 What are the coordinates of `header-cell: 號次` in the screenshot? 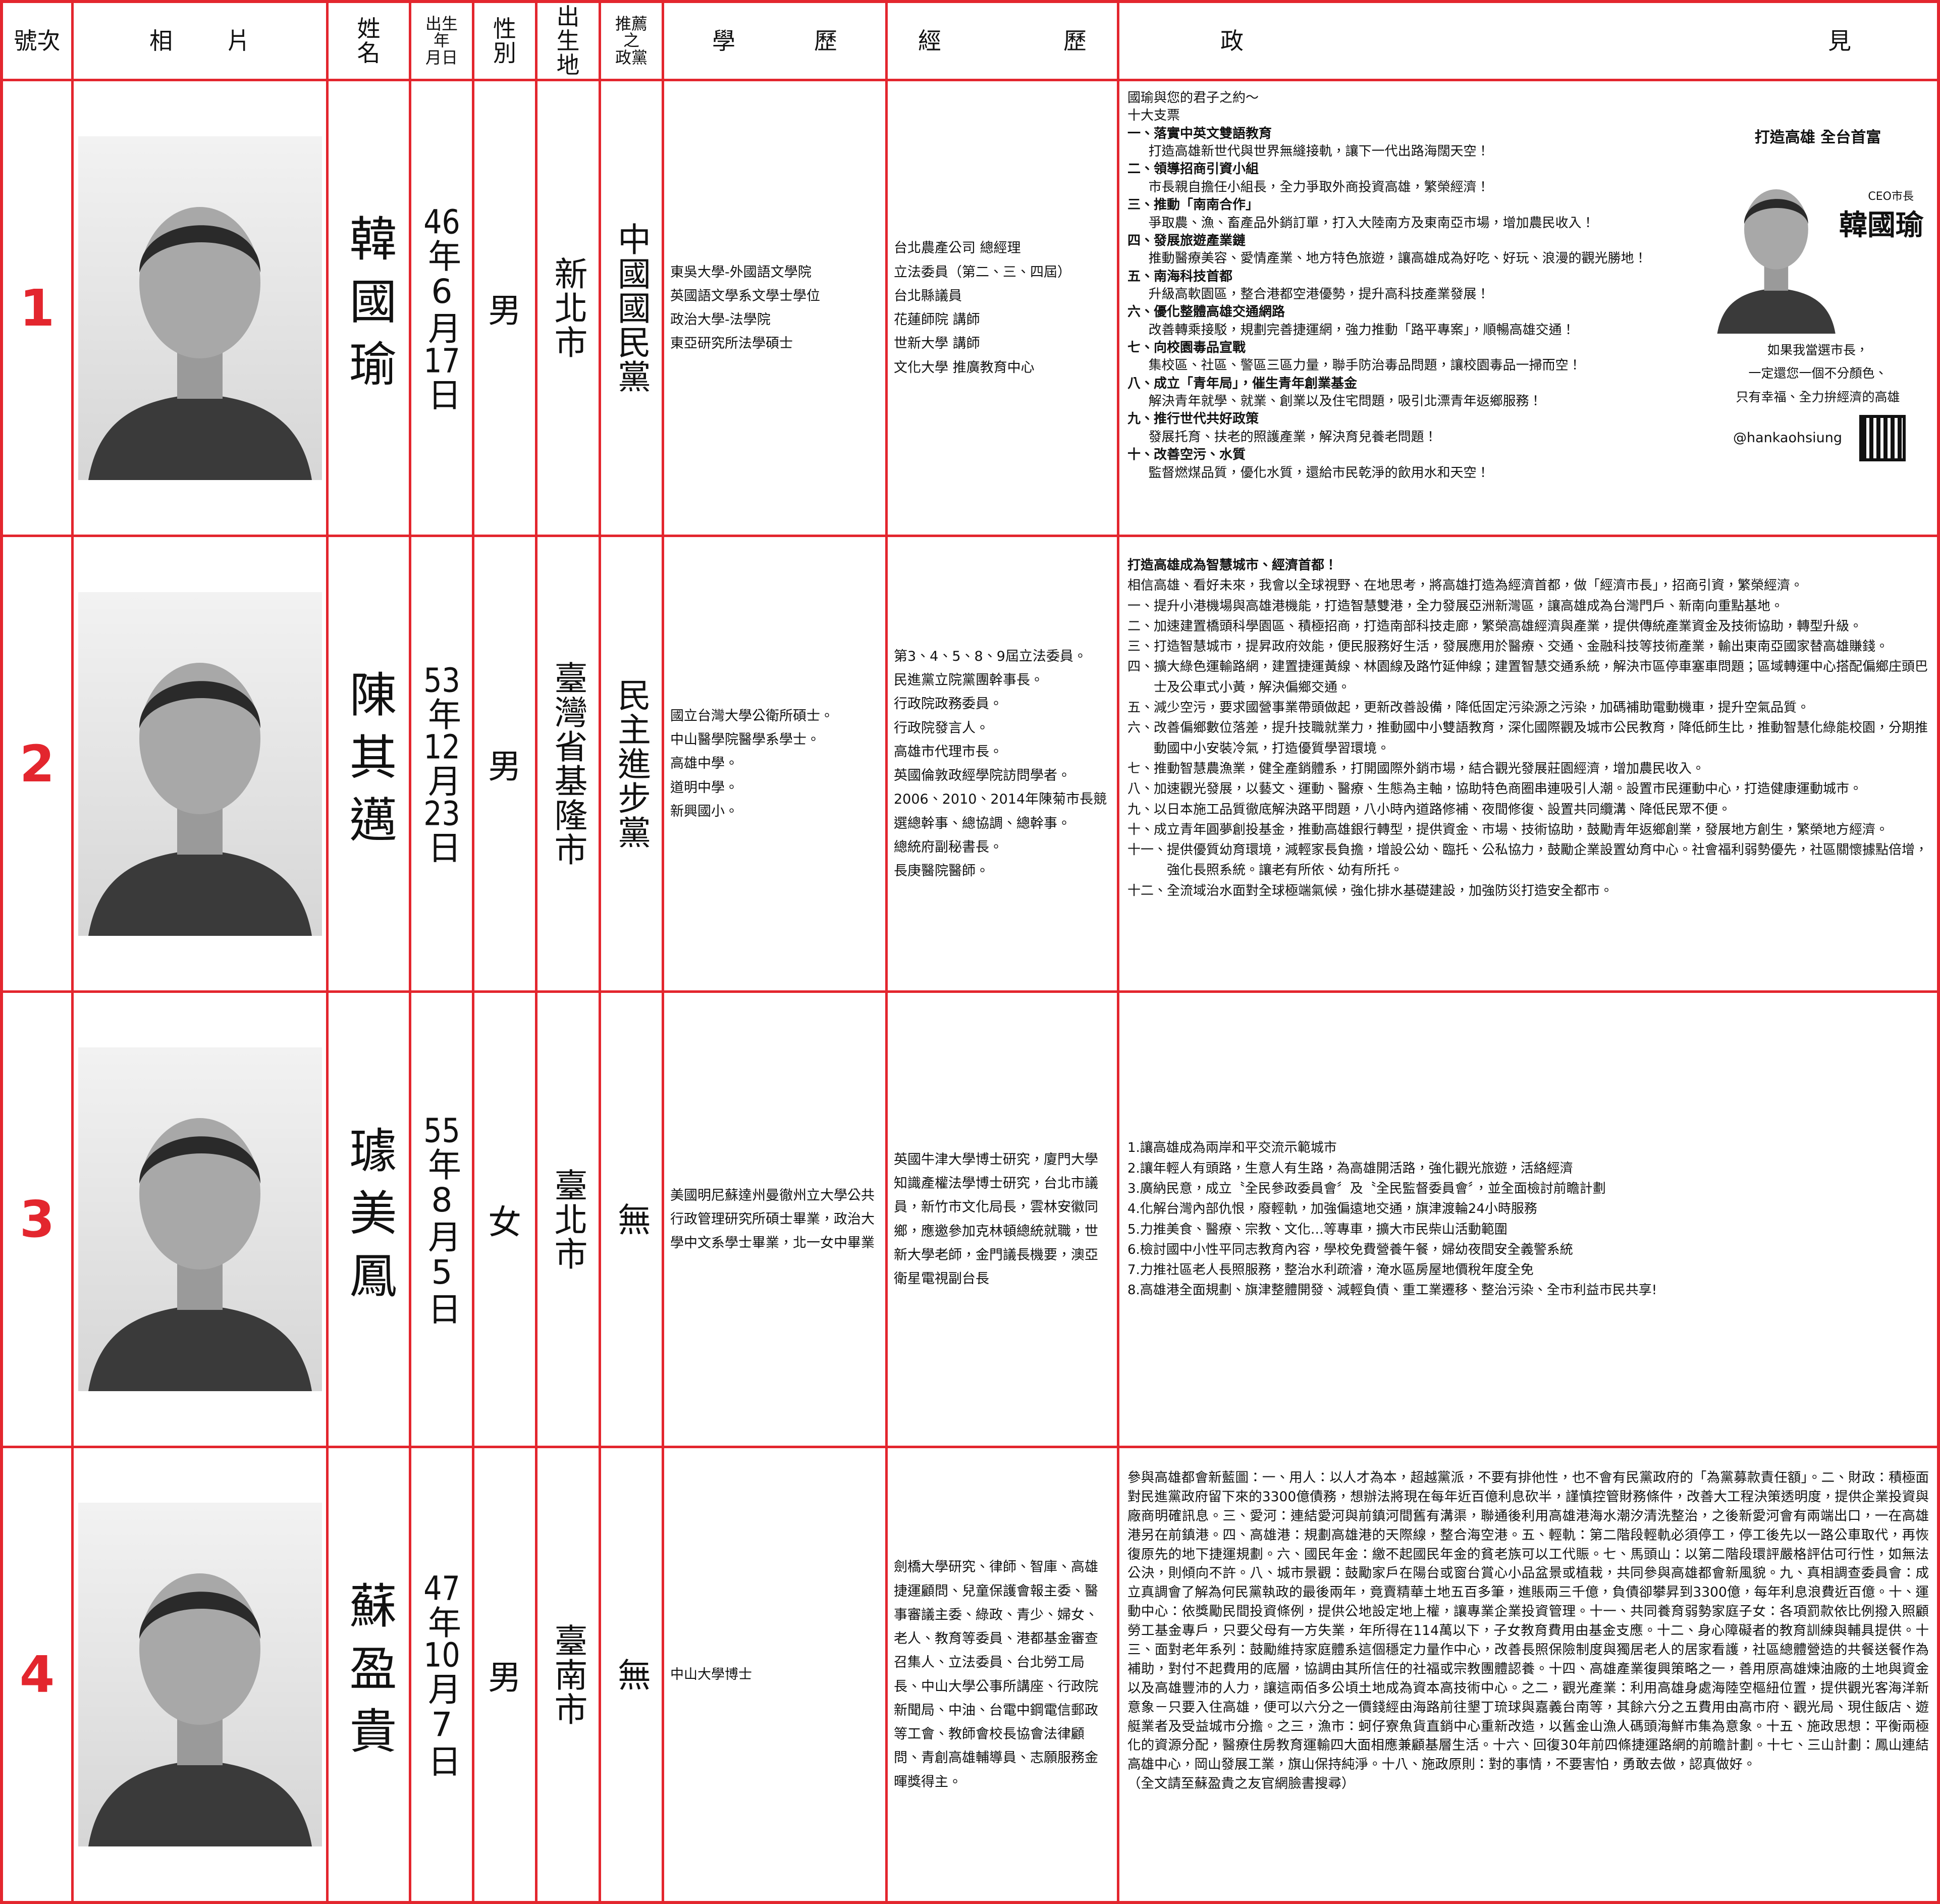 It's located at (37, 41).